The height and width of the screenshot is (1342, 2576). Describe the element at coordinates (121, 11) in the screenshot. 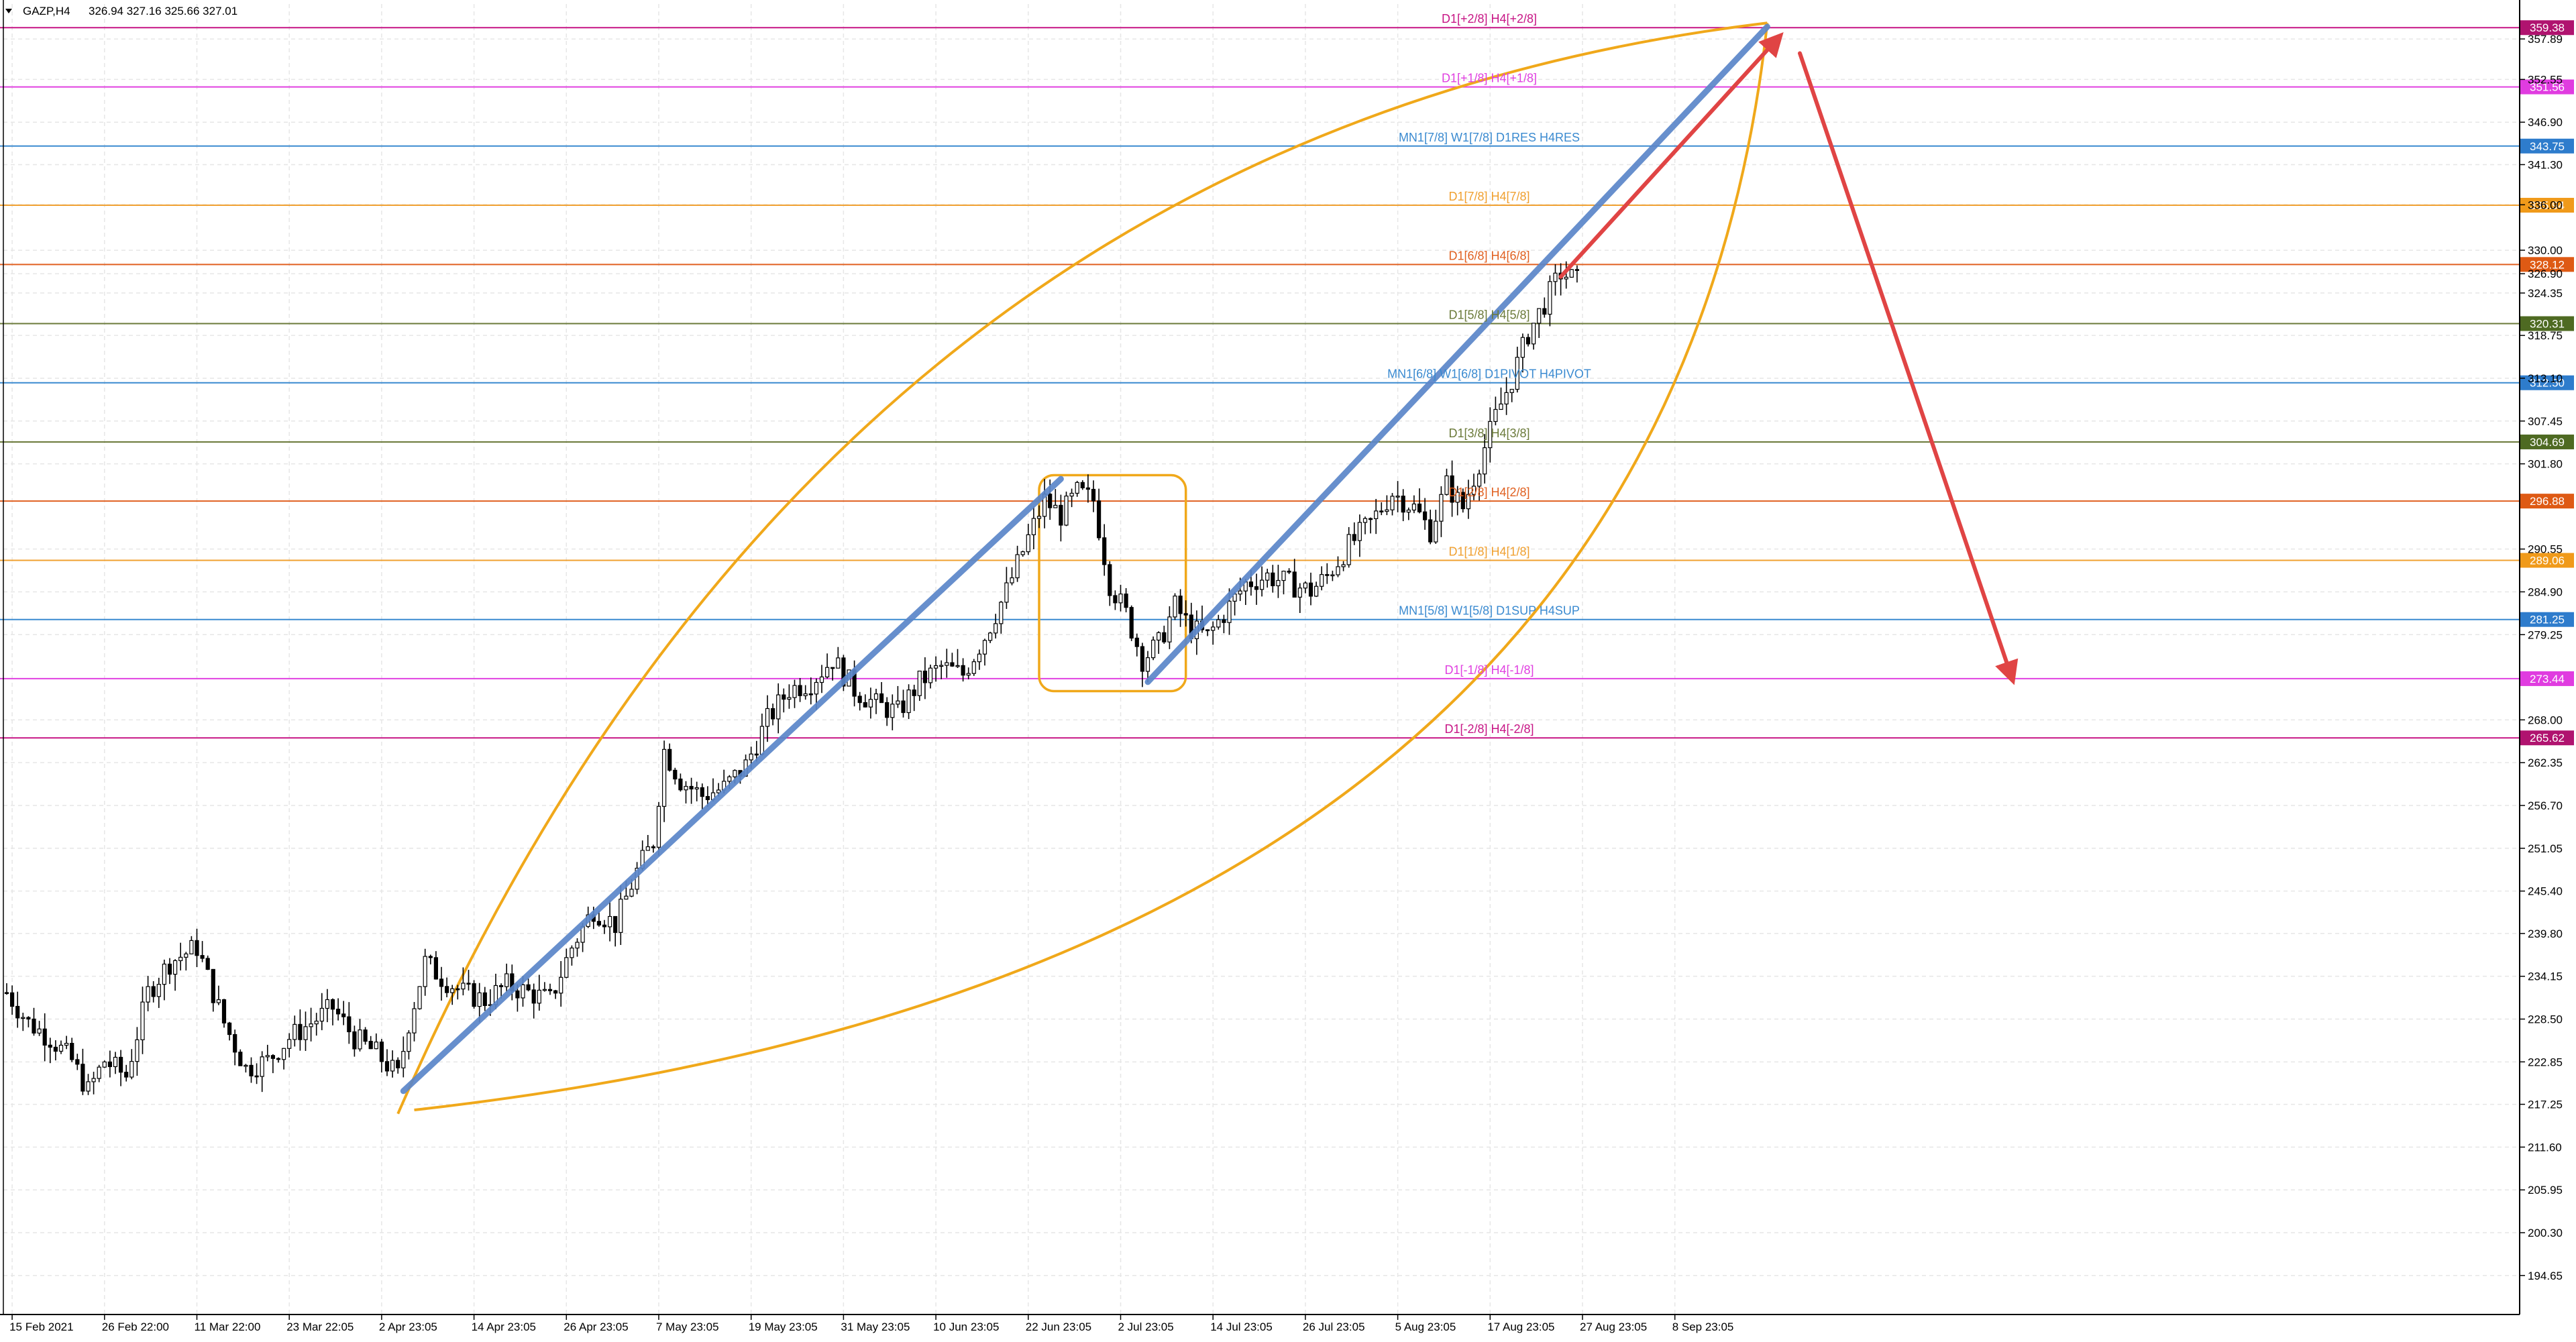

I see `chart-header: GAZP,H4 326.94 327.16 325.66 327.01` at that location.